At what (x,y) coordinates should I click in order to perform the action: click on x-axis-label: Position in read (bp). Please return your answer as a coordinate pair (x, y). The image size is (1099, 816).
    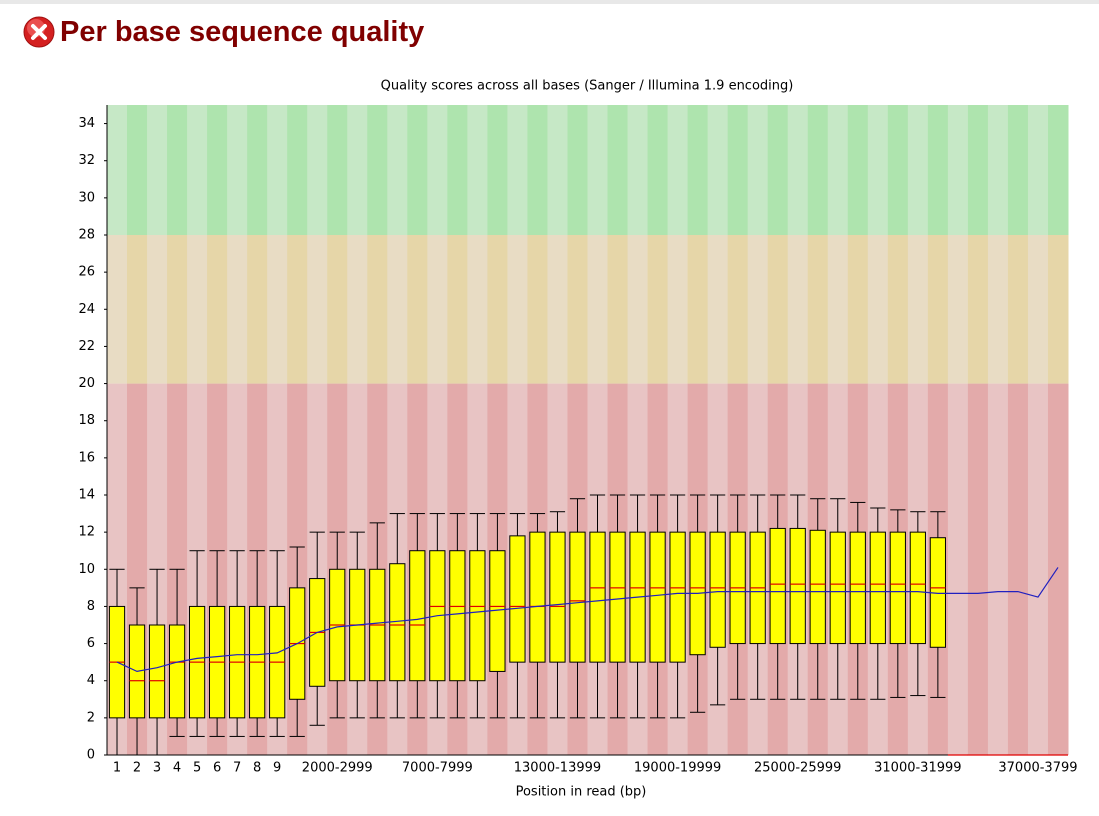
    Looking at the image, I should click on (581, 792).